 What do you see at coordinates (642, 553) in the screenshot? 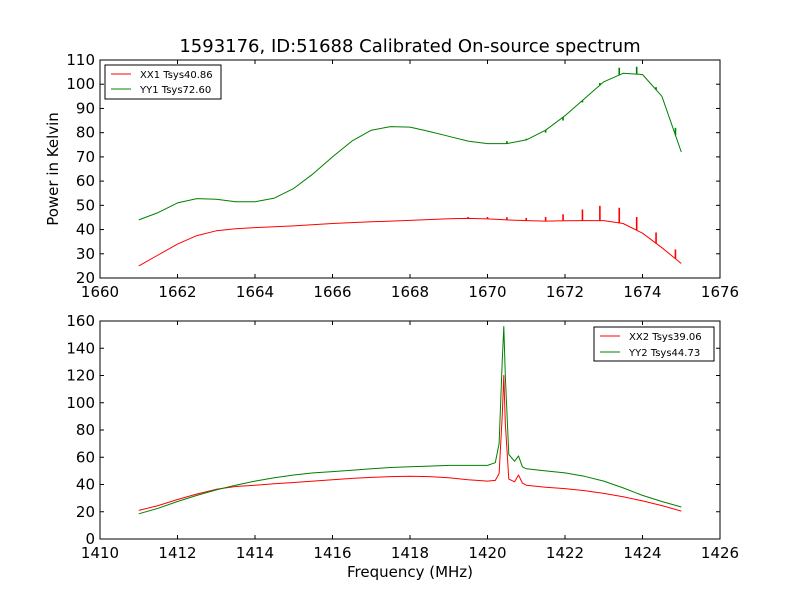
I see `bottom-x-tick-label: 1424` at bounding box center [642, 553].